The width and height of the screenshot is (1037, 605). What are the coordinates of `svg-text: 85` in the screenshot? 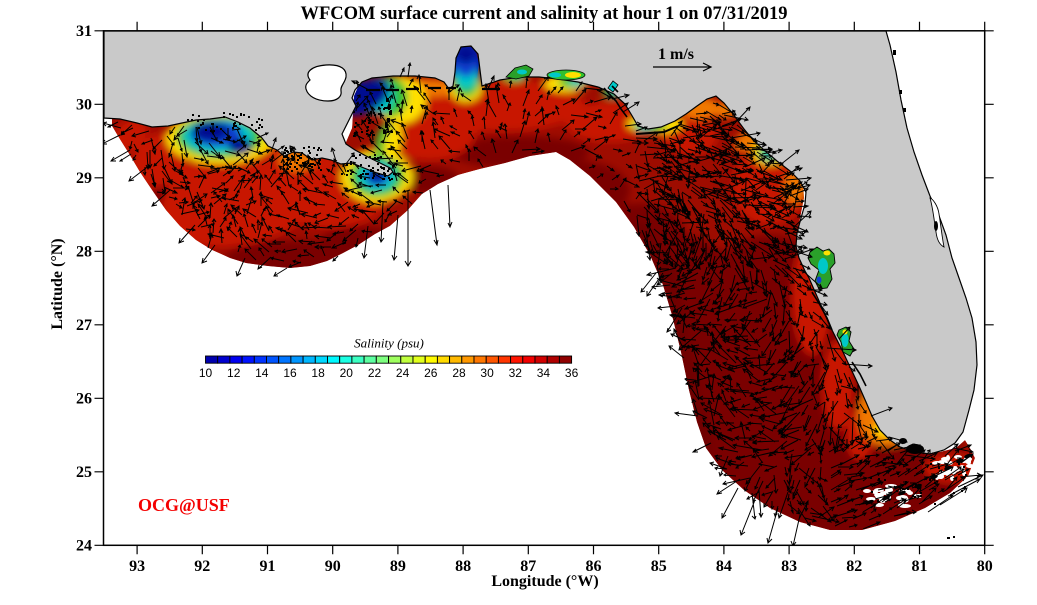 It's located at (659, 566).